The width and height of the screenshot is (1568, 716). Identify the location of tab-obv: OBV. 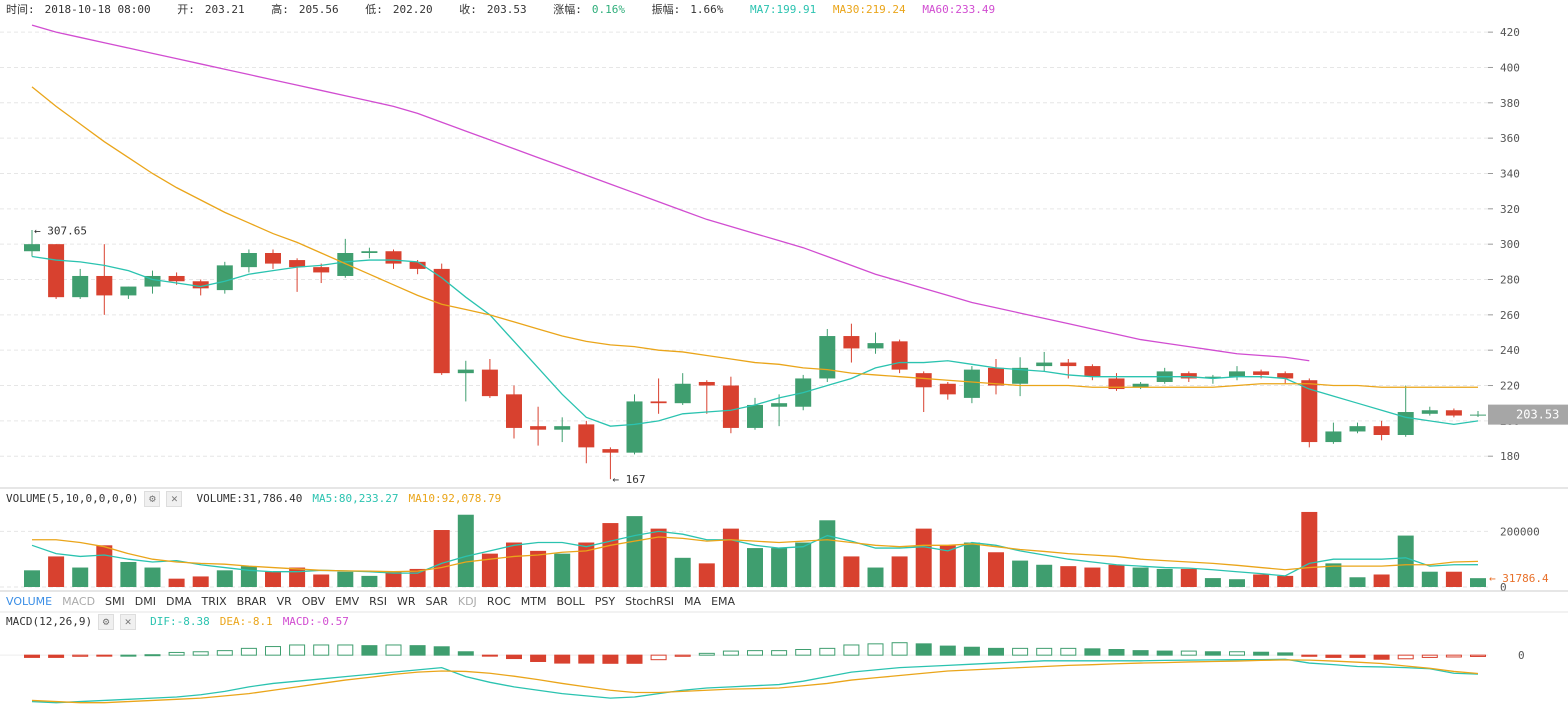
(313, 601).